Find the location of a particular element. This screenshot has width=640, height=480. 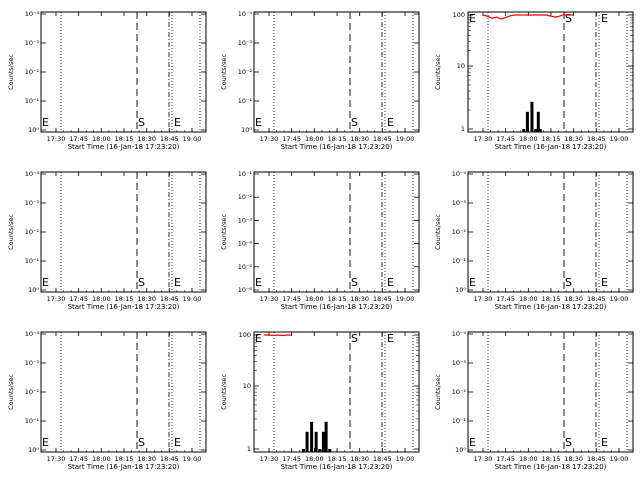

panel-3-y-tick-label: 100 is located at coordinates (459, 15).